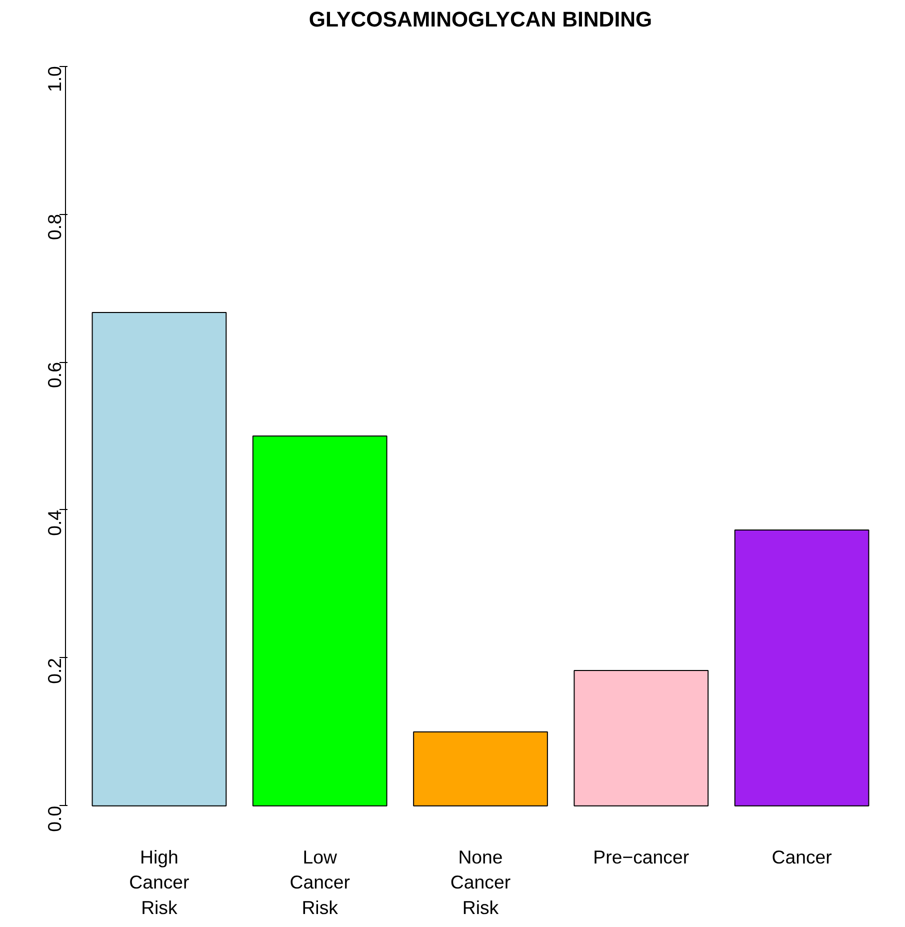 The width and height of the screenshot is (905, 927). I want to click on x-tick-label: Low Cancer Risk, so click(320, 882).